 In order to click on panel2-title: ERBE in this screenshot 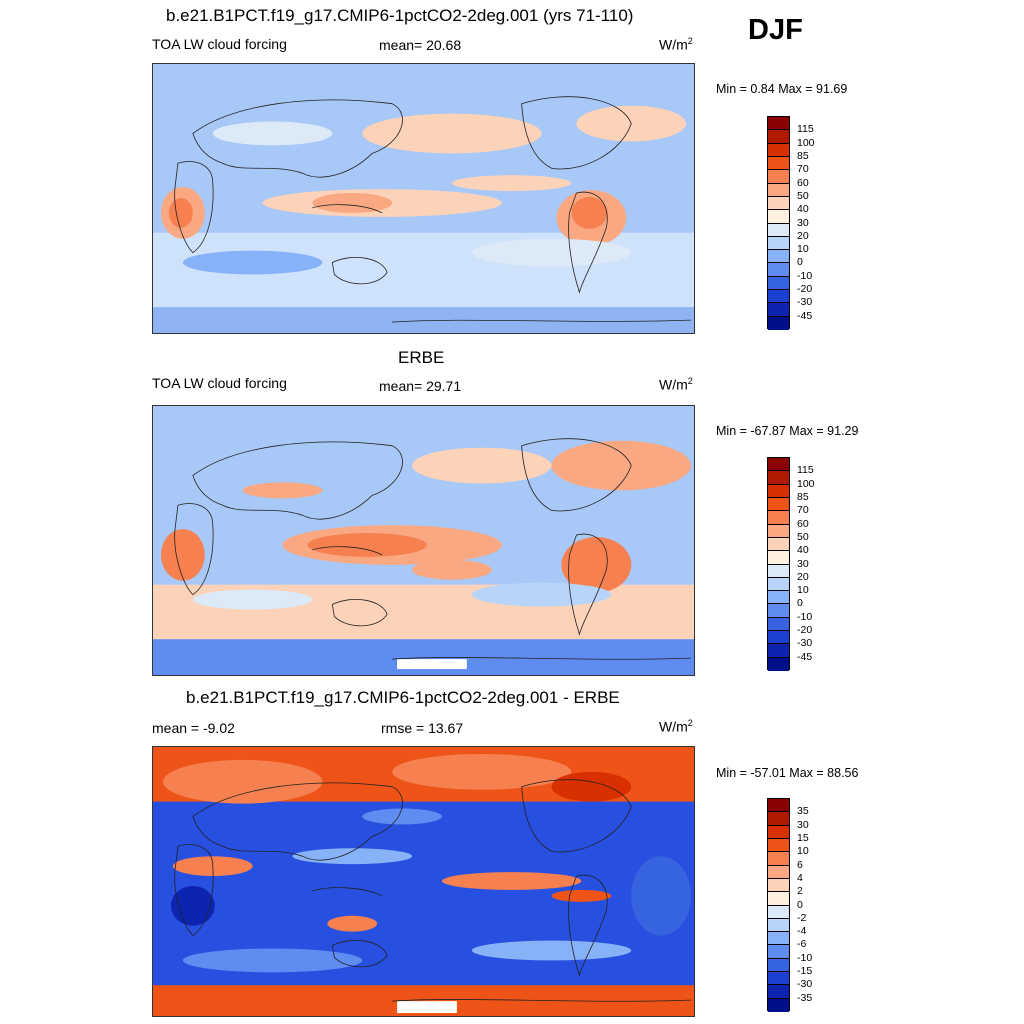, I will do `click(421, 357)`.